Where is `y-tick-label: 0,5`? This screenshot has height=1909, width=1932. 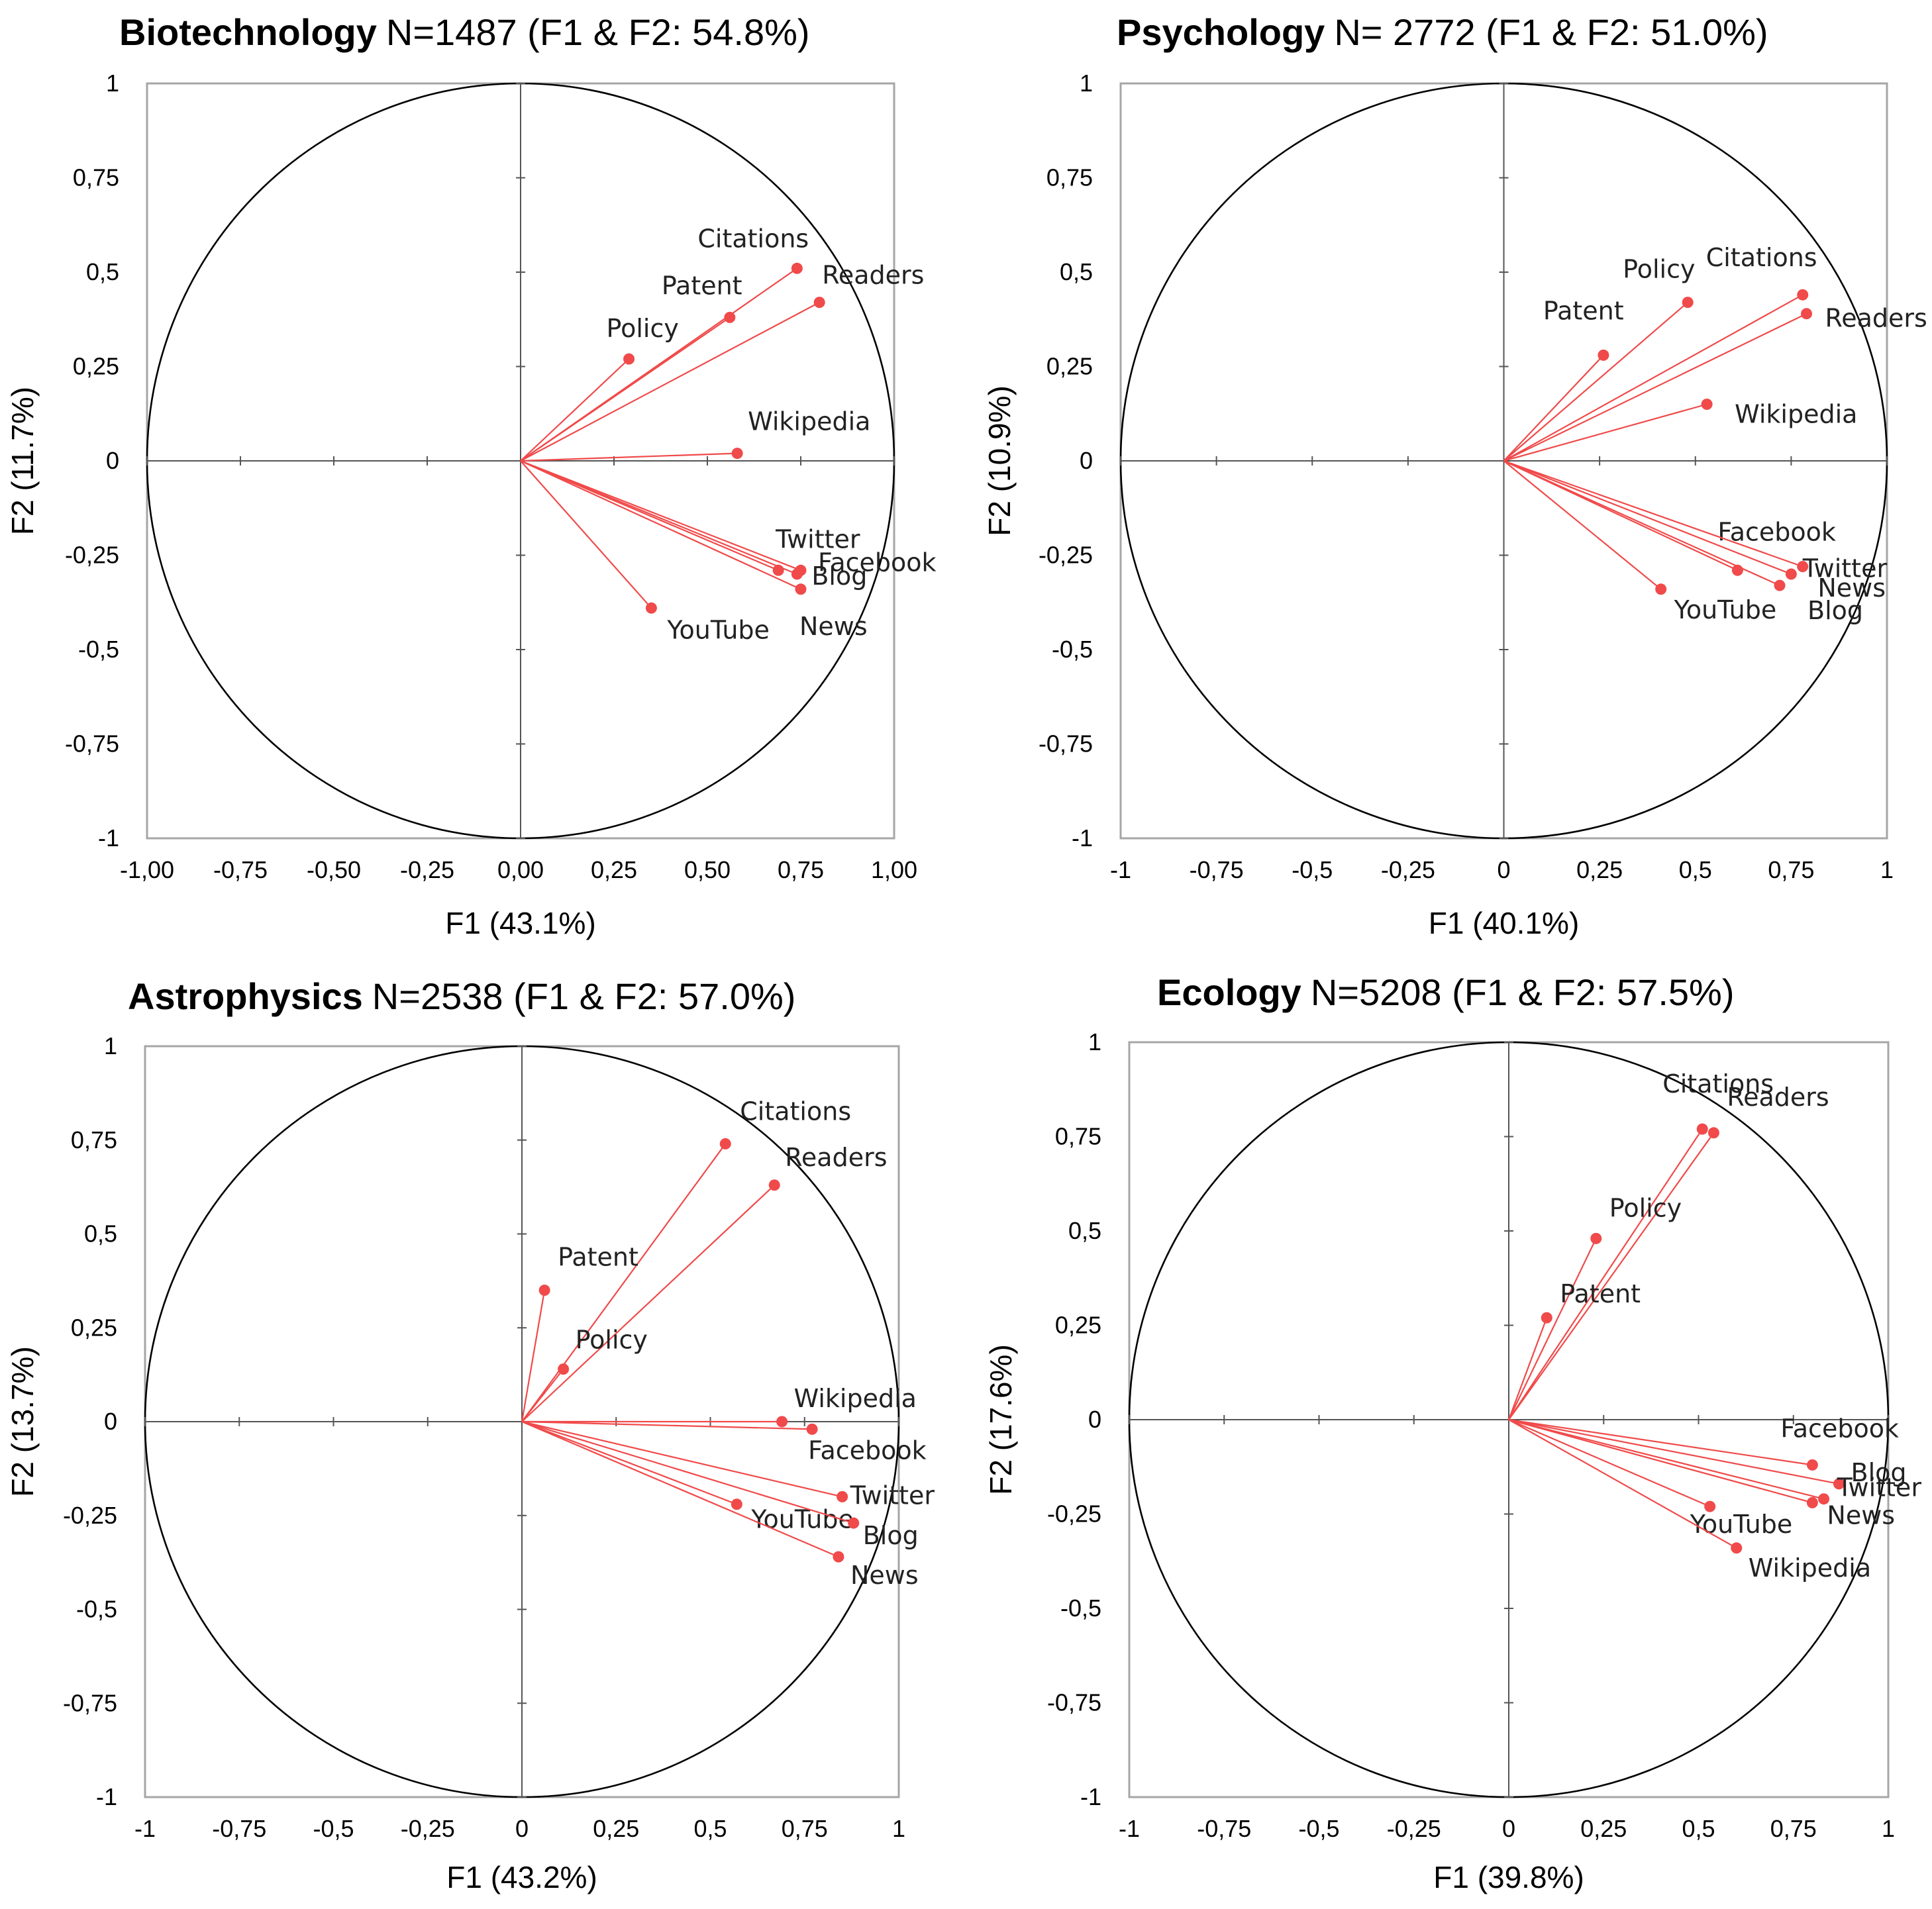 y-tick-label: 0,5 is located at coordinates (100, 1234).